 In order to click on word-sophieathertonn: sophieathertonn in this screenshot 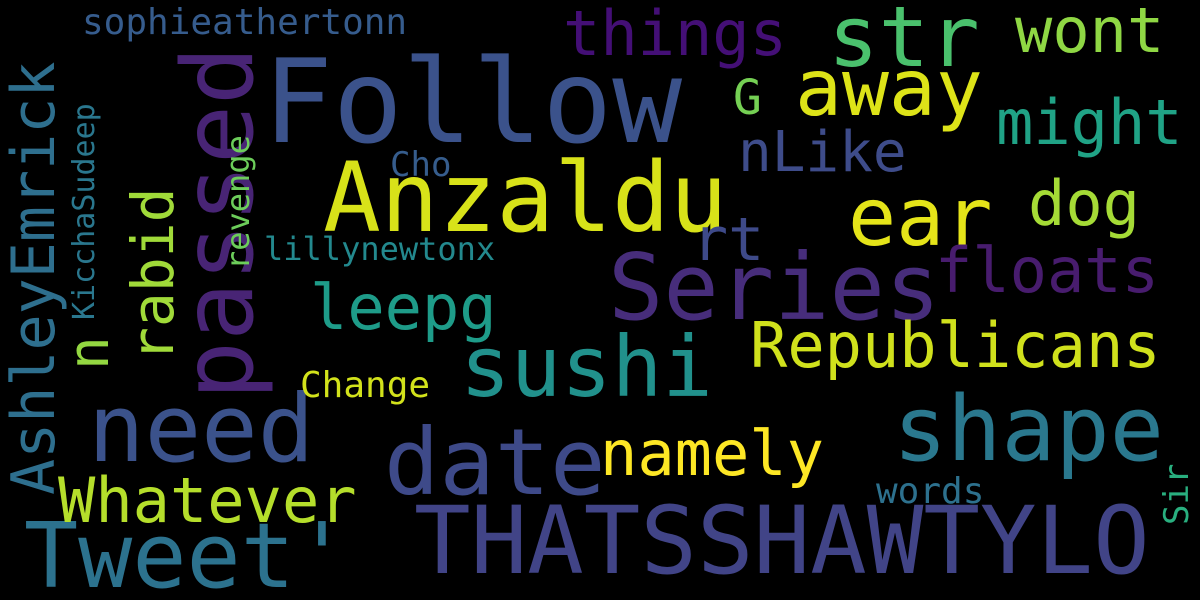, I will do `click(245, 22)`.